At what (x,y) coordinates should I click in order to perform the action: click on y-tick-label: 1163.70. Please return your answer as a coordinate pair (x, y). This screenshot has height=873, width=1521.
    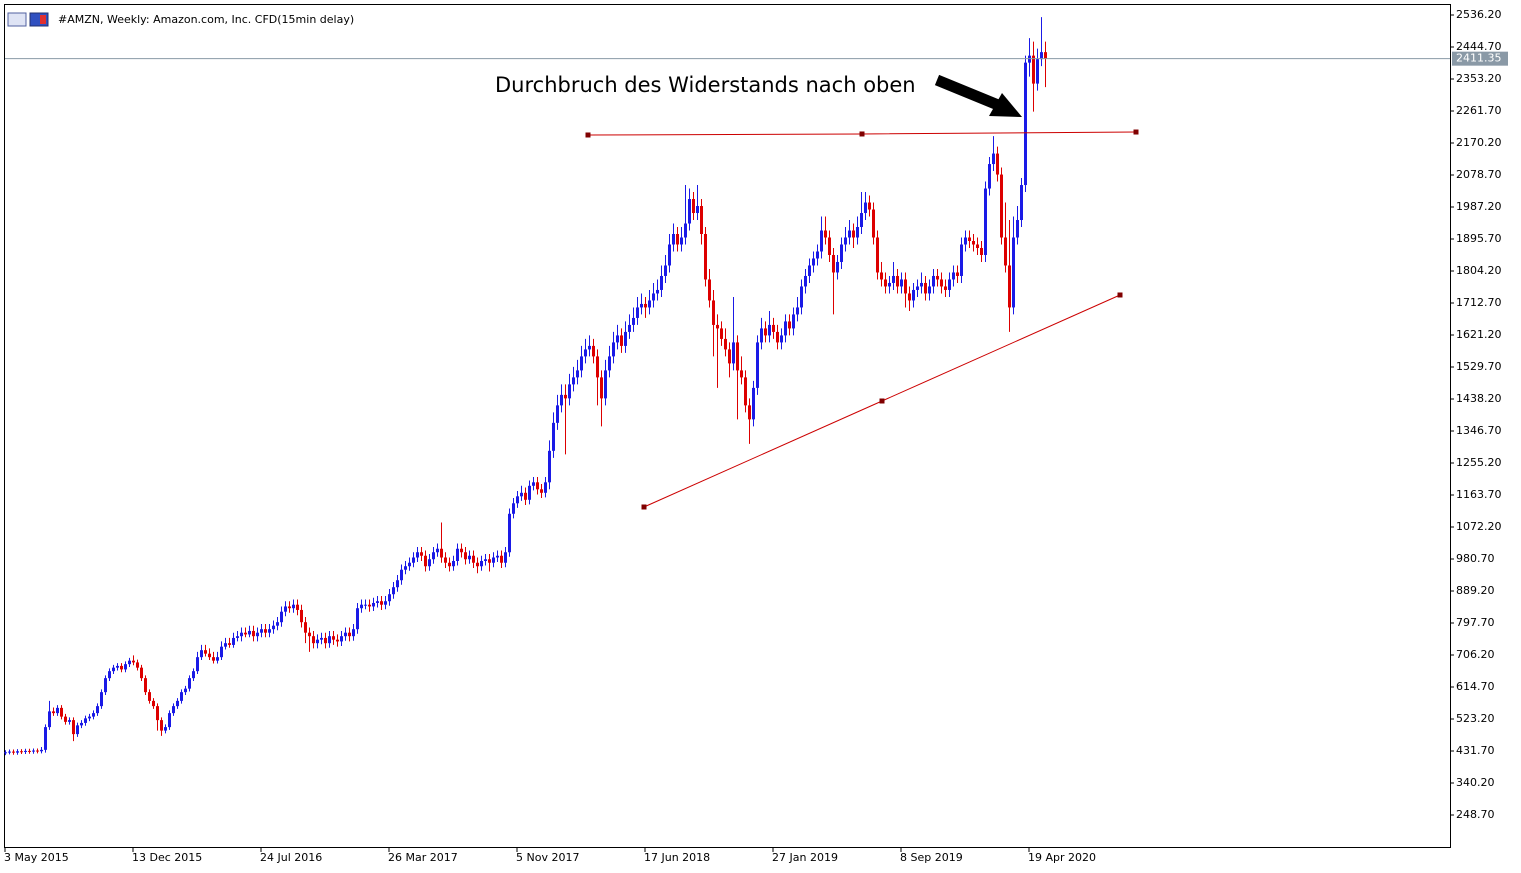
    Looking at the image, I should click on (1479, 494).